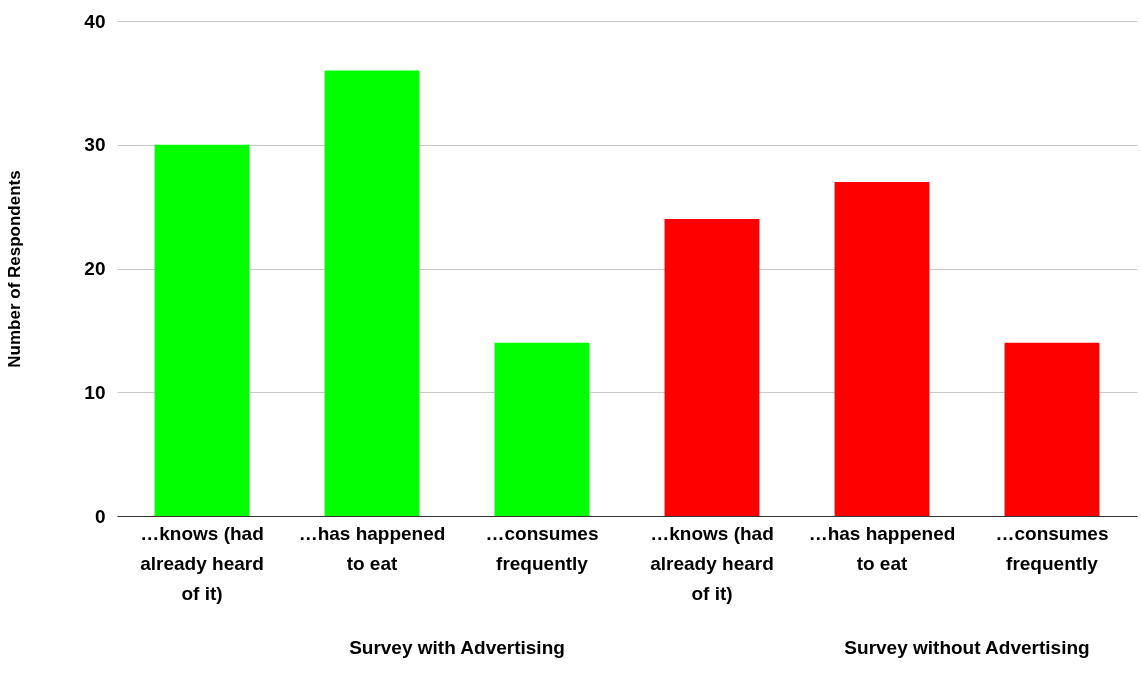  What do you see at coordinates (457, 647) in the screenshot?
I see `text: Survey with Advertising` at bounding box center [457, 647].